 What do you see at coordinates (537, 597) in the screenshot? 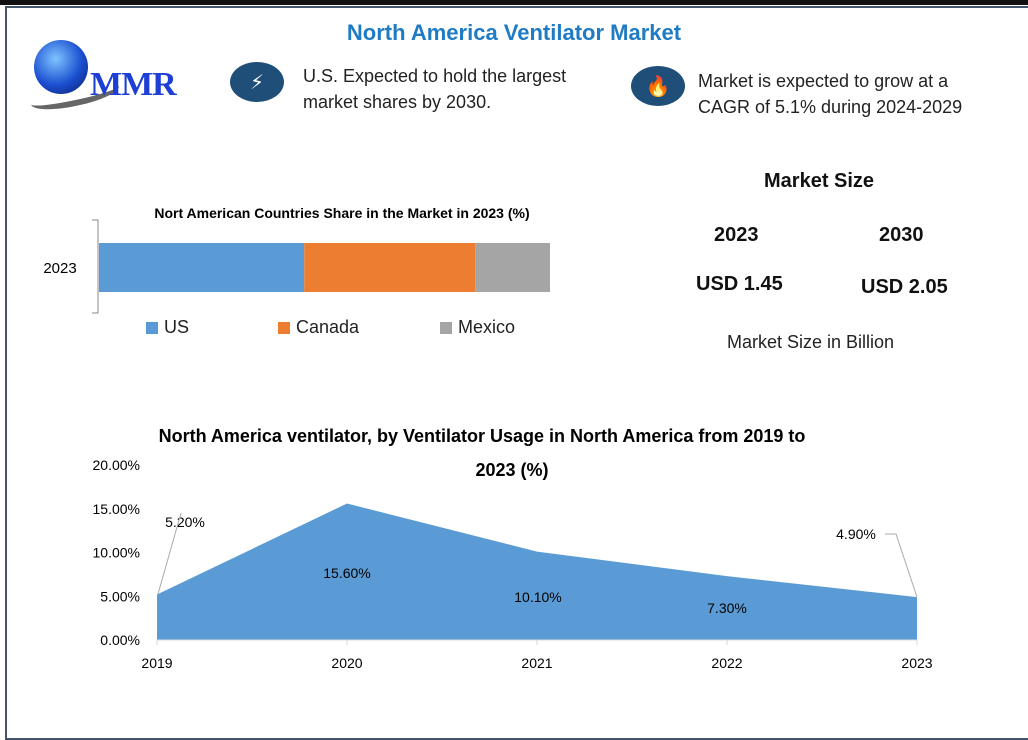
I see `data-label: 10.10%` at bounding box center [537, 597].